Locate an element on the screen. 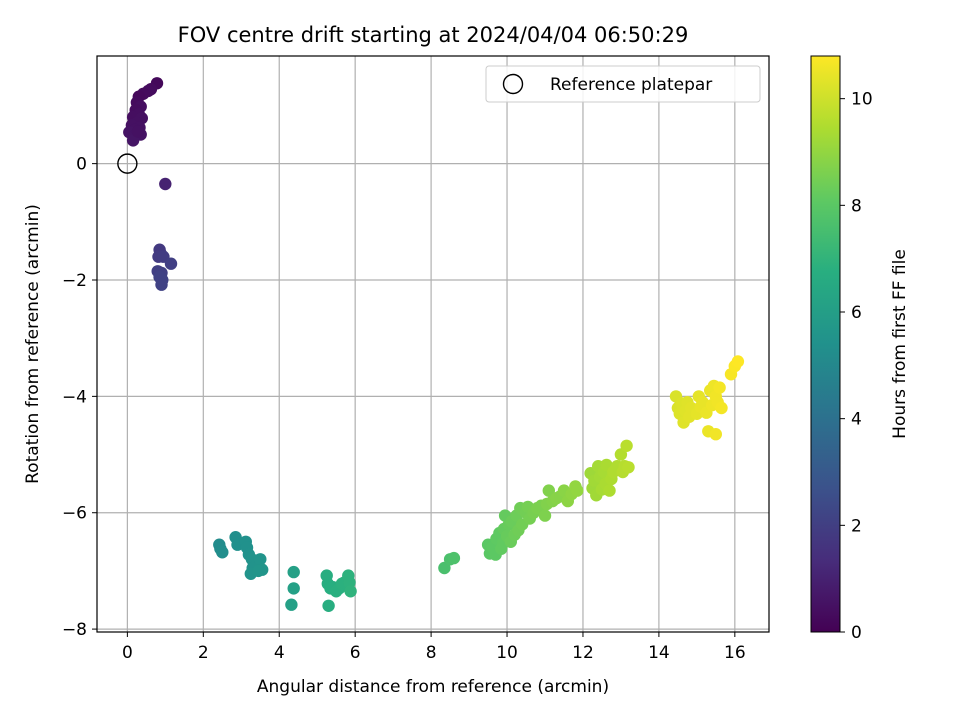  x-tick-label: 6 is located at coordinates (355, 653).